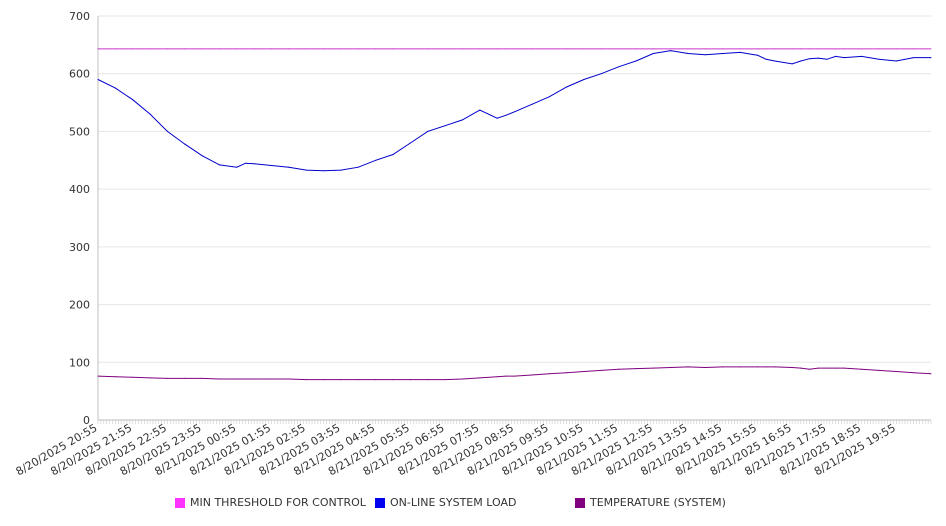  I want to click on legend-item-load: ON-LINE SYSTEM LOAD, so click(445, 502).